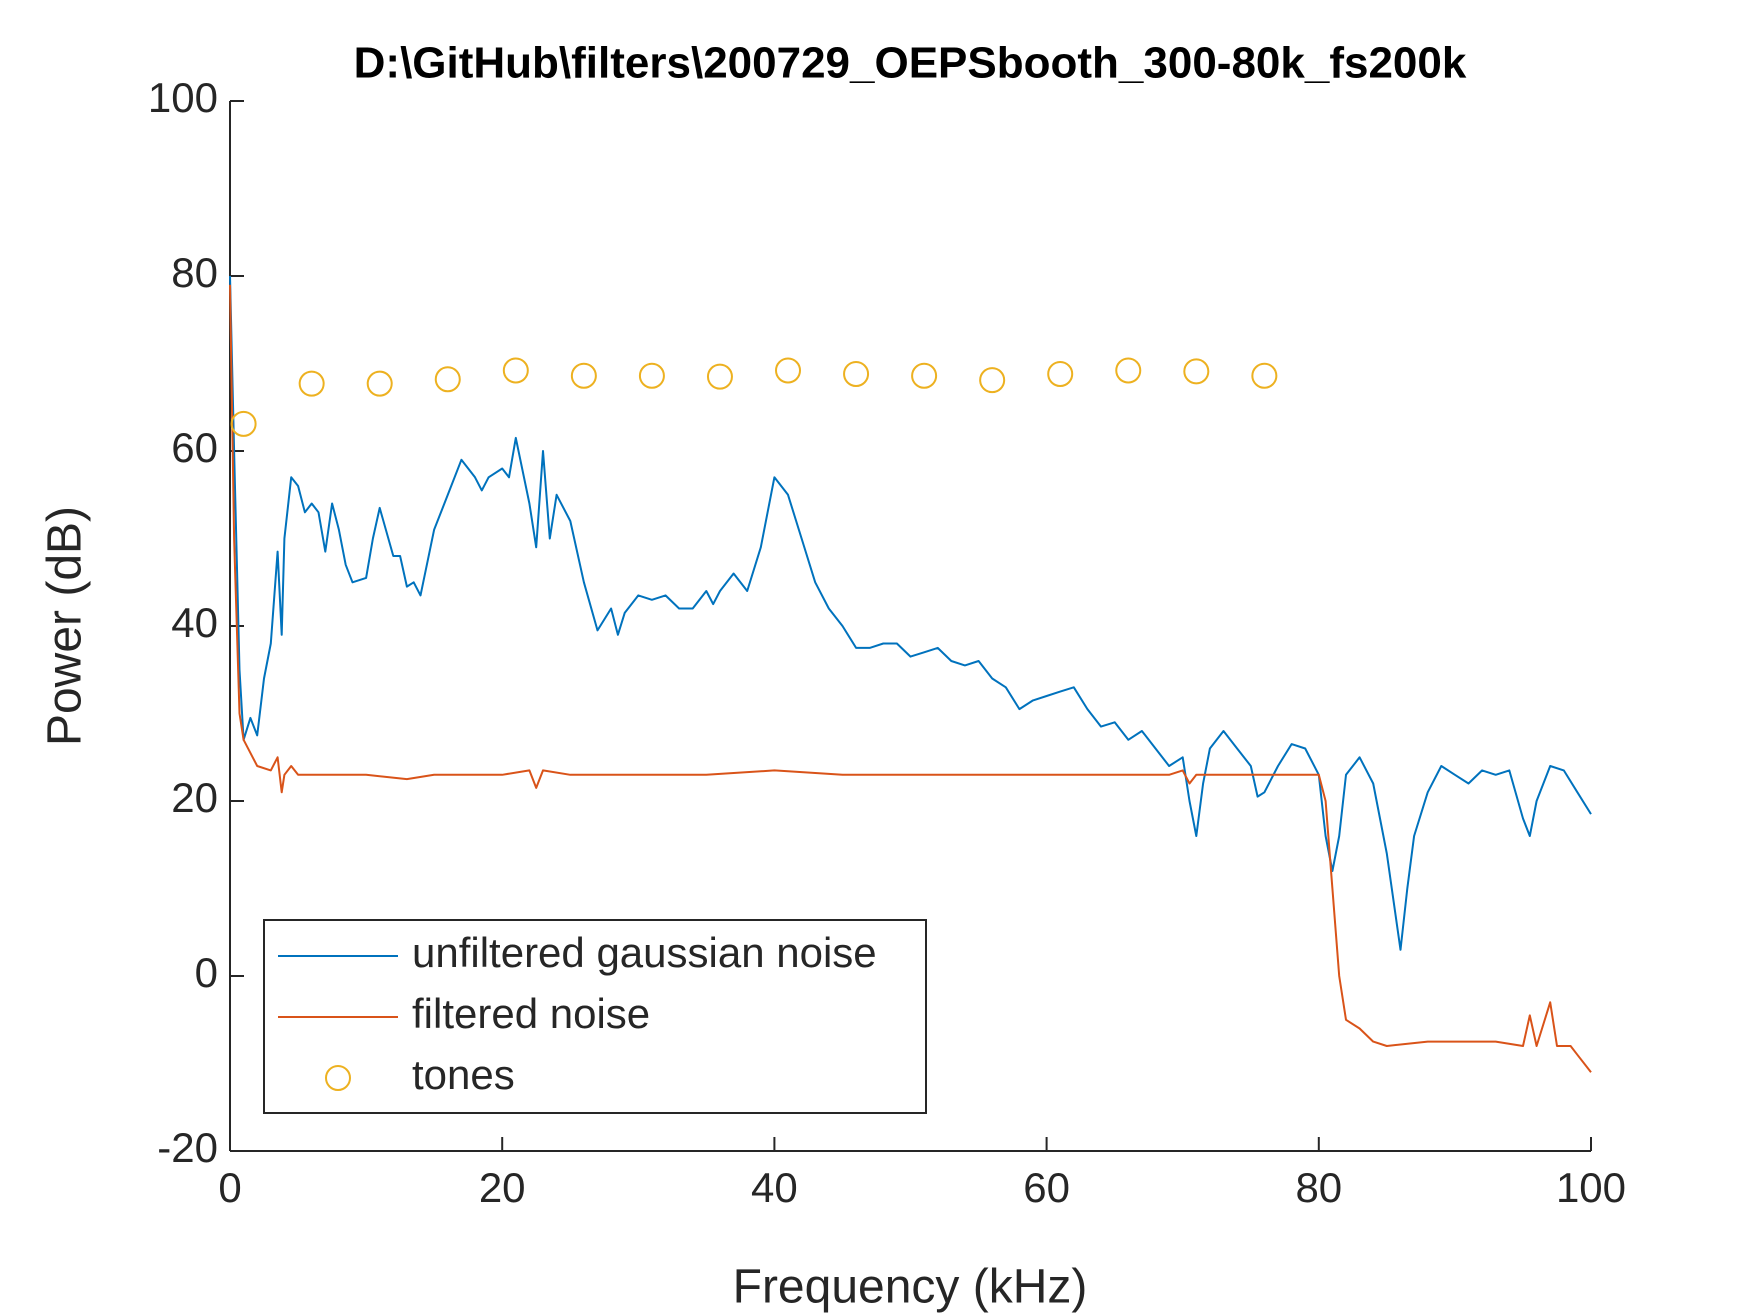 The width and height of the screenshot is (1750, 1313). Describe the element at coordinates (463, 1074) in the screenshot. I see `legend-label: tones` at that location.